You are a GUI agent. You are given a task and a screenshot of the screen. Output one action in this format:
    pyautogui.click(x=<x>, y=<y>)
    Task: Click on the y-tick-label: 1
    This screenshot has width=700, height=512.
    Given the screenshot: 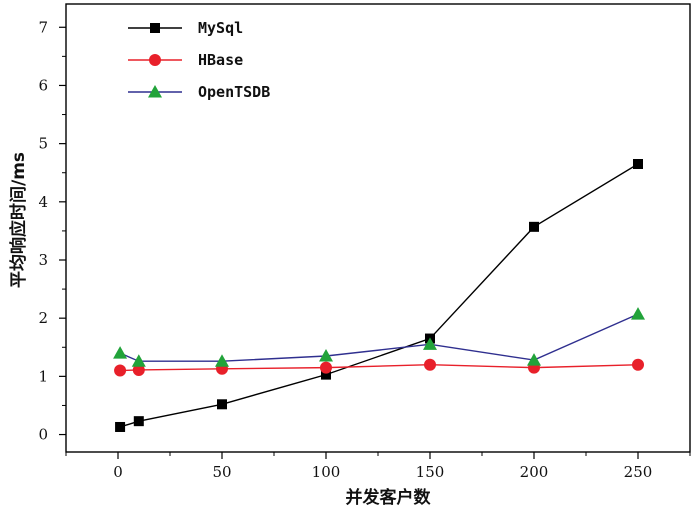 What is the action you would take?
    pyautogui.click(x=43, y=376)
    